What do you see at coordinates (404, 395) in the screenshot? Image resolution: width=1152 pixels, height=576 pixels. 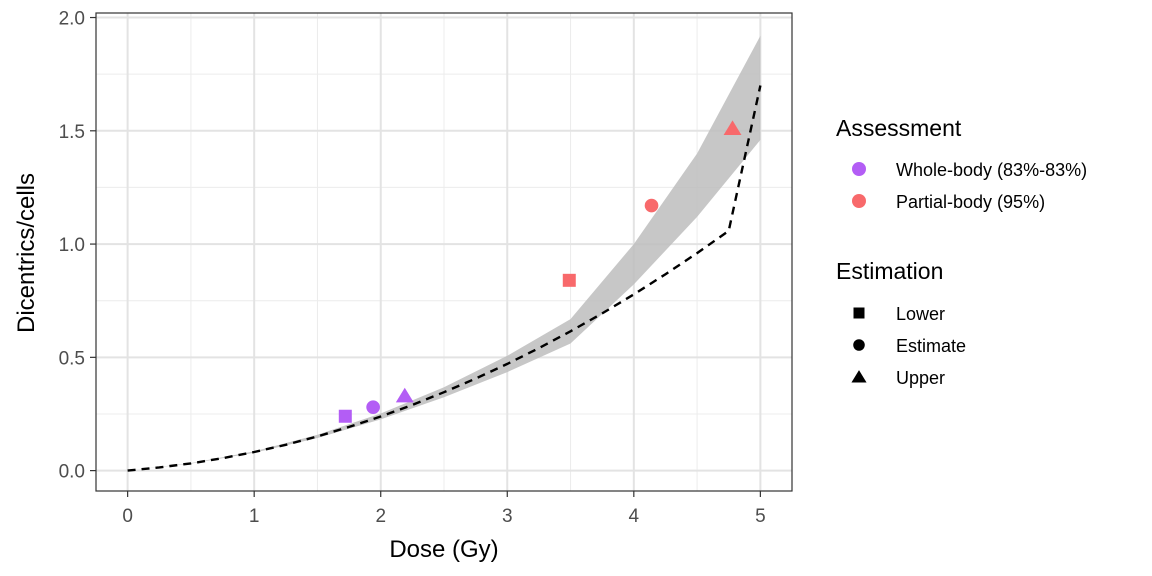 I see `whole-body-upper-point` at bounding box center [404, 395].